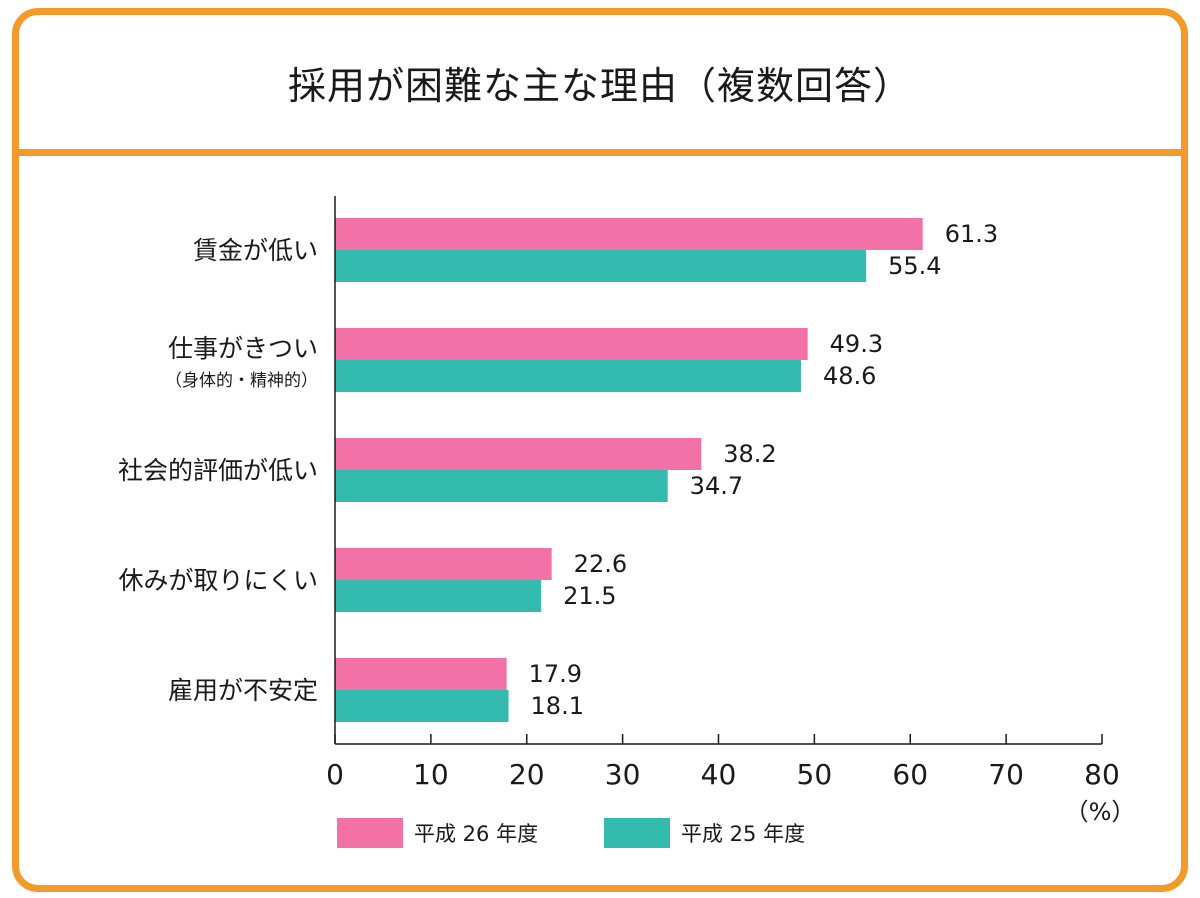  Describe the element at coordinates (431, 774) in the screenshot. I see `x-tick-label-1: 10` at that location.